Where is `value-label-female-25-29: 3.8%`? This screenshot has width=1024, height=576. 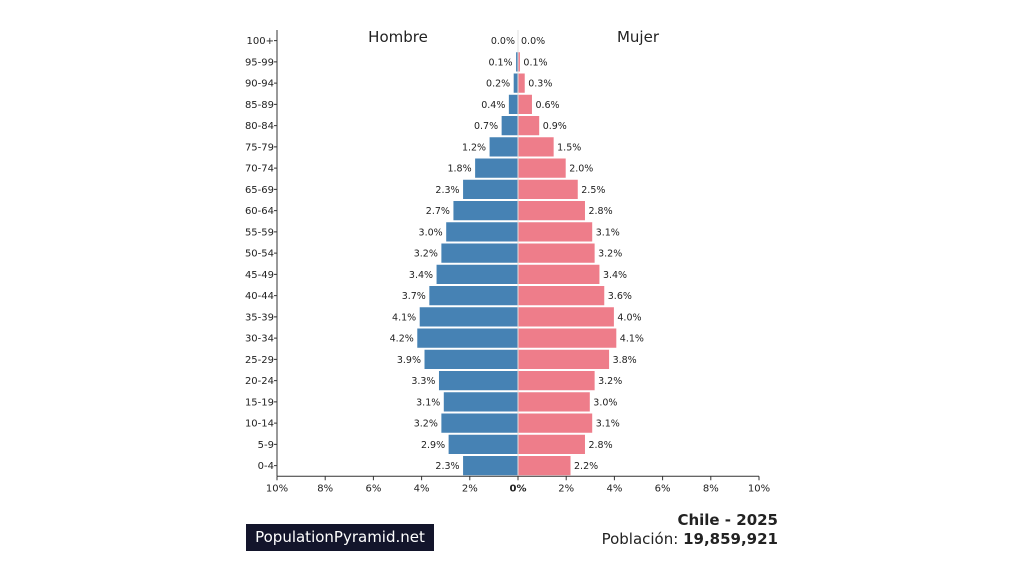
value-label-female-25-29: 3.8% is located at coordinates (625, 360).